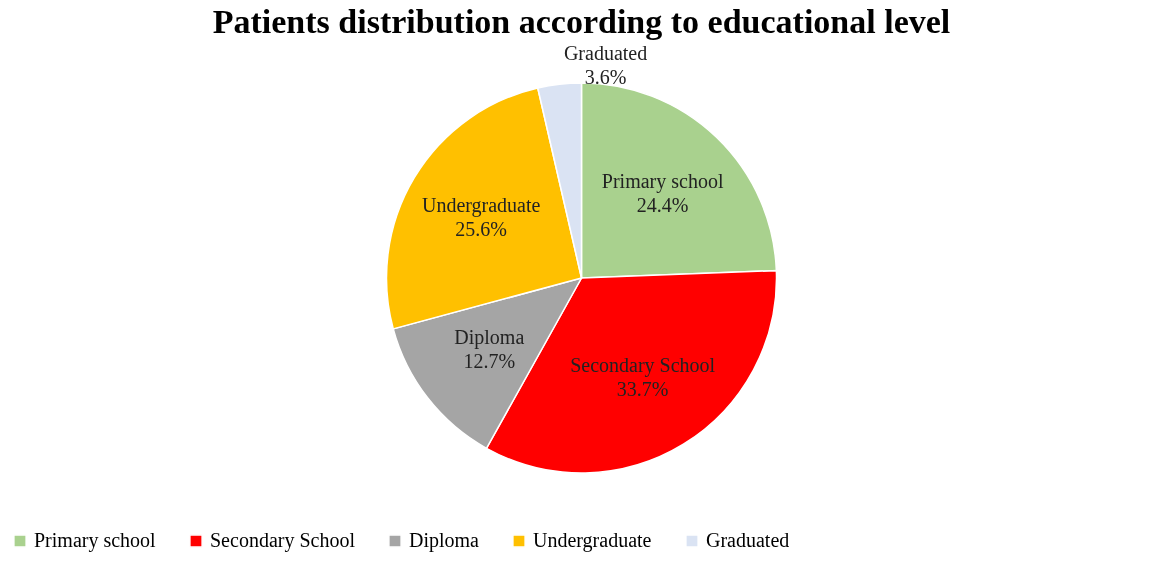 This screenshot has height=571, width=1163. What do you see at coordinates (444, 540) in the screenshot?
I see `legend-label: Diploma` at bounding box center [444, 540].